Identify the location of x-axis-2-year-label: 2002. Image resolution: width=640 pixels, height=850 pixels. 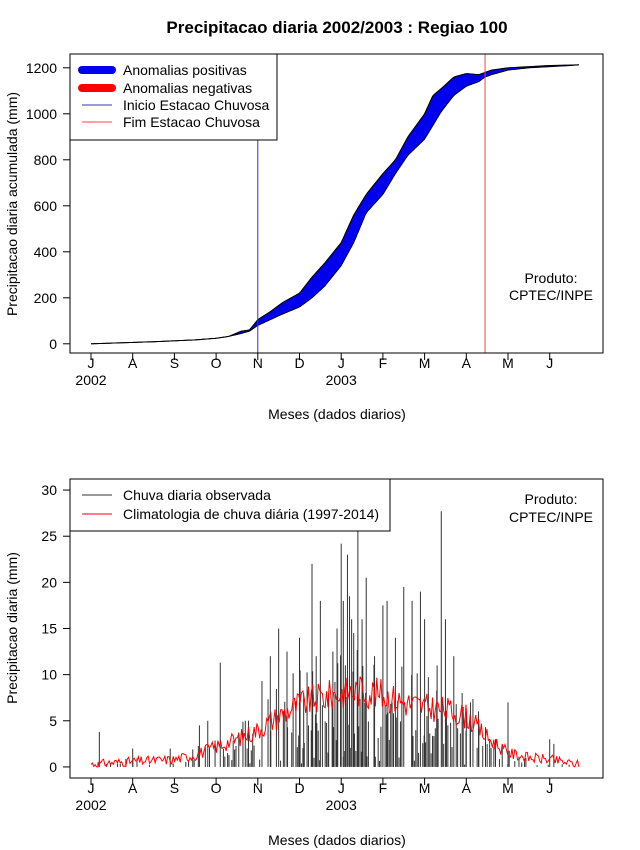
(90, 805).